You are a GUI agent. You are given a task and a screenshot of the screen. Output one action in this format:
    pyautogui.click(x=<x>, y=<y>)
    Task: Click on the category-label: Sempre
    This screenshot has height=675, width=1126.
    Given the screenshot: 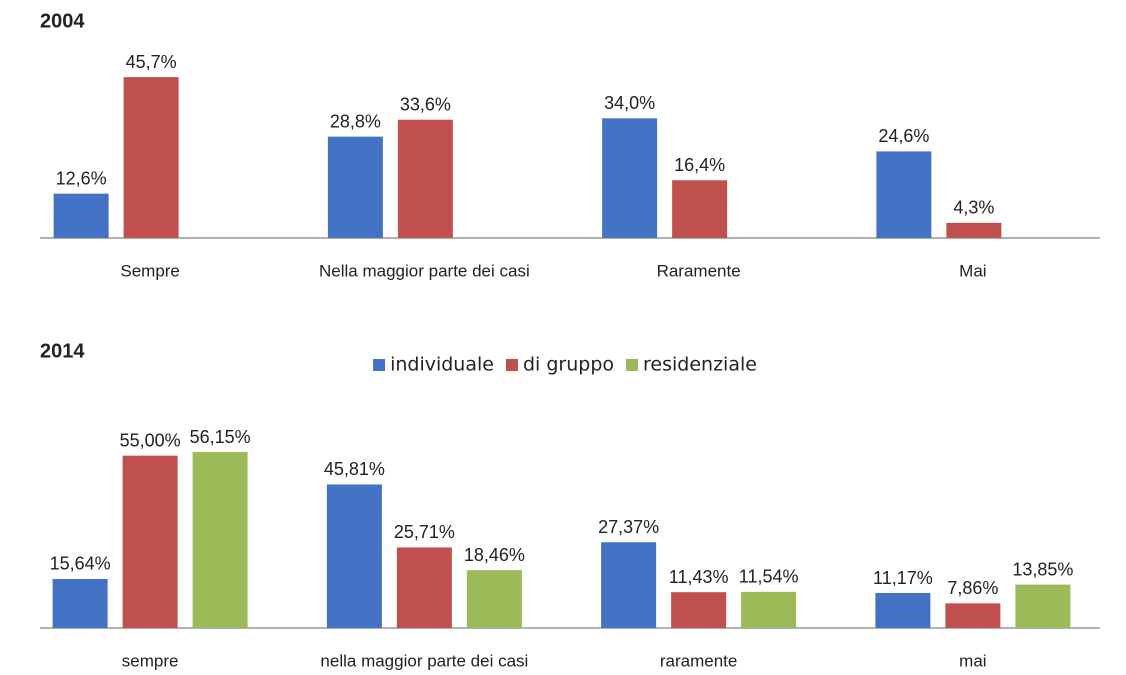 What is the action you would take?
    pyautogui.click(x=150, y=270)
    